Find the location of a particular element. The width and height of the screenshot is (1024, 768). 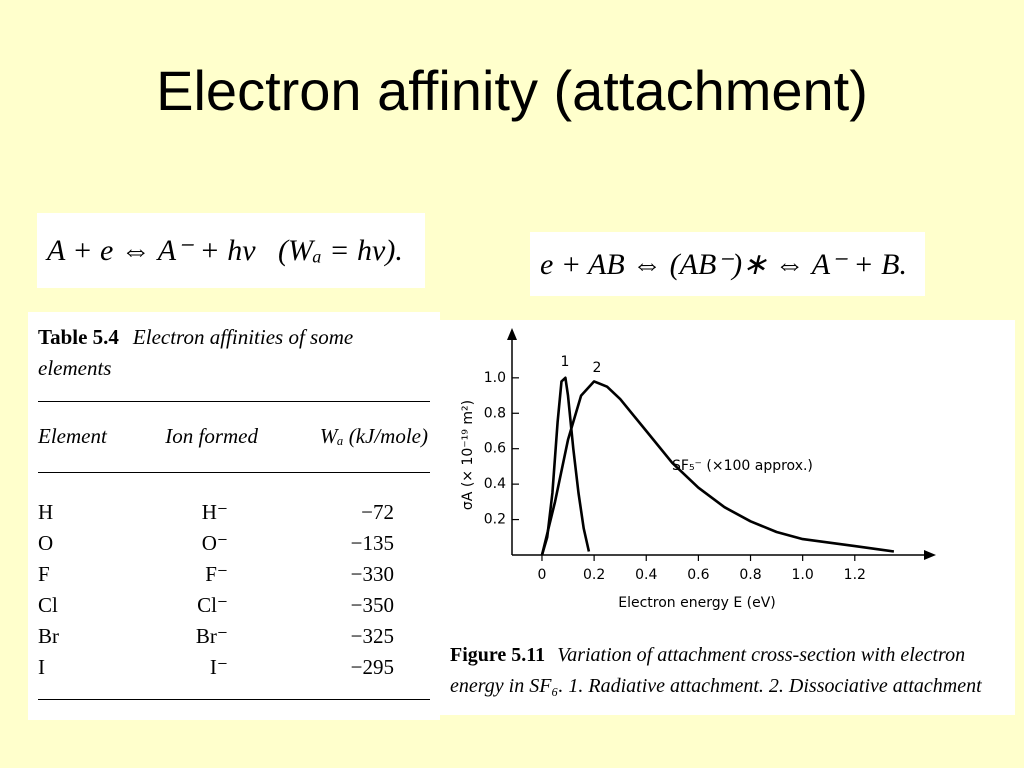

table-header: Ion formed is located at coordinates (211, 436).